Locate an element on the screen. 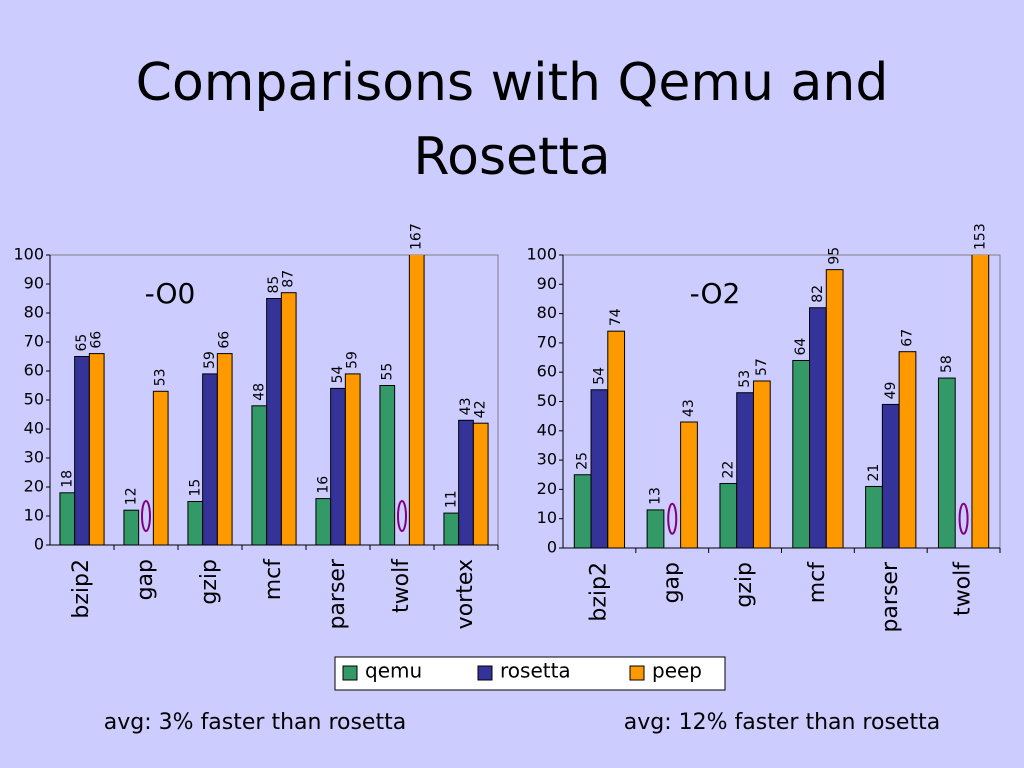 The height and width of the screenshot is (768, 1024). y-tick-label: 60 is located at coordinates (547, 371).